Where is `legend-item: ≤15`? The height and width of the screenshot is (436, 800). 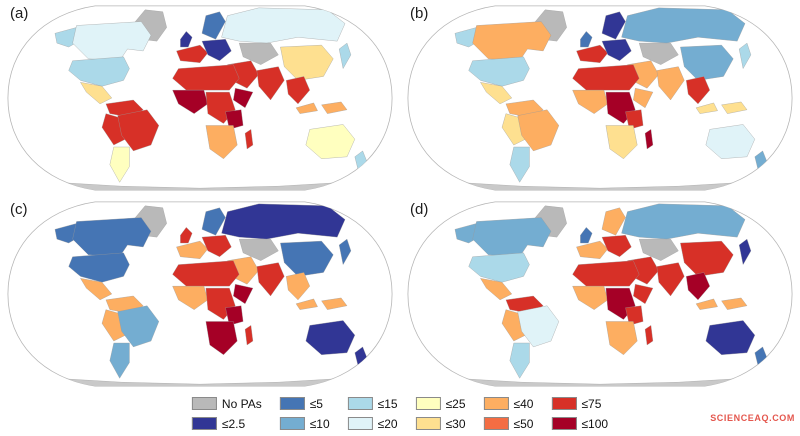
legend-item: ≤15 is located at coordinates (372, 403).